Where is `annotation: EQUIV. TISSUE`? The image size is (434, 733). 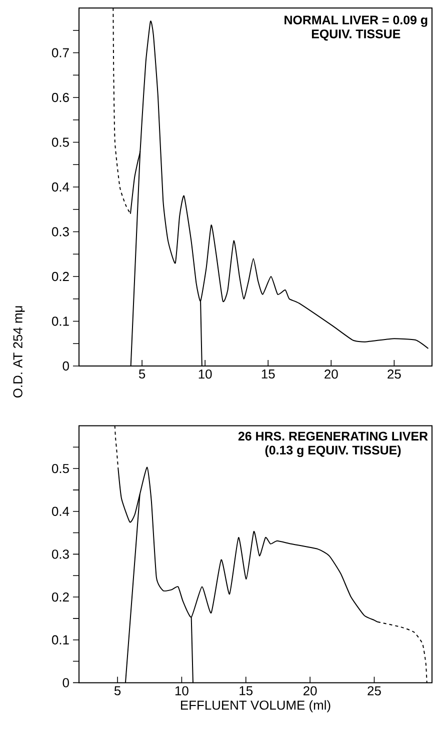 annotation: EQUIV. TISSUE is located at coordinates (356, 35).